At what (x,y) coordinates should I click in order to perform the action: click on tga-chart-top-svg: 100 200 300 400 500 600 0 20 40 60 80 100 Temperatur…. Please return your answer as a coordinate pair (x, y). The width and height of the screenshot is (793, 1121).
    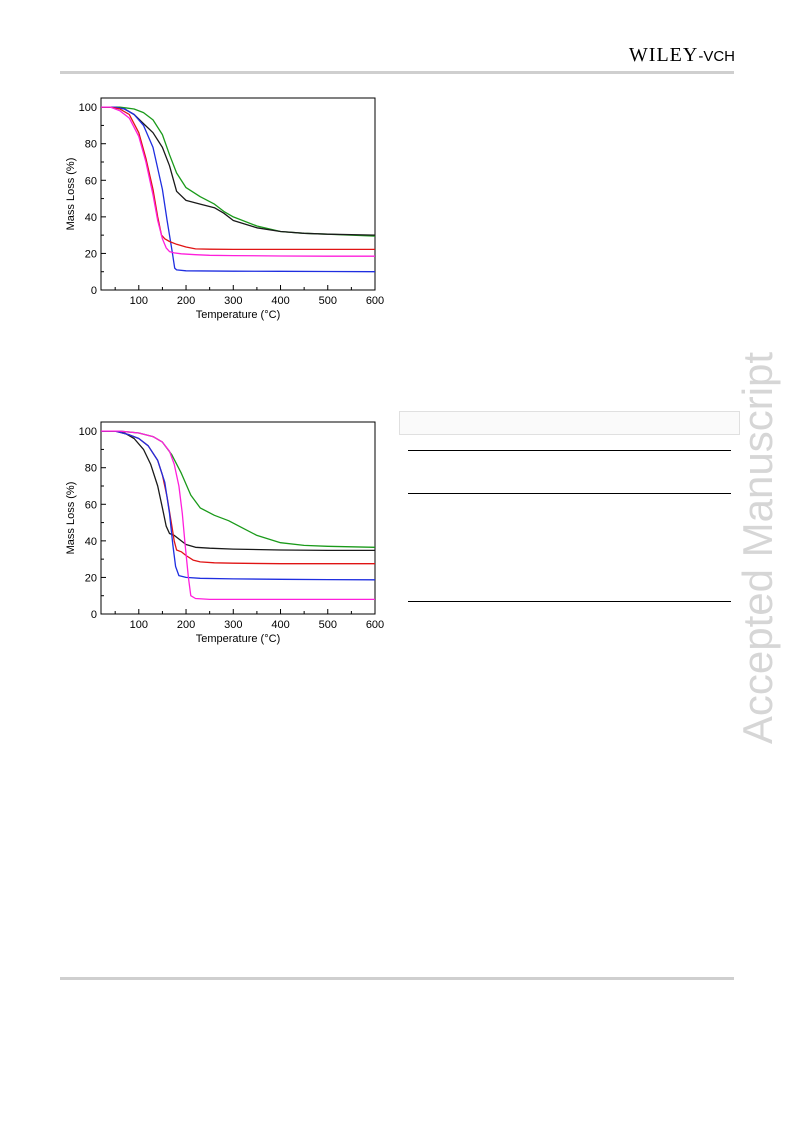
    Looking at the image, I should click on (224, 209).